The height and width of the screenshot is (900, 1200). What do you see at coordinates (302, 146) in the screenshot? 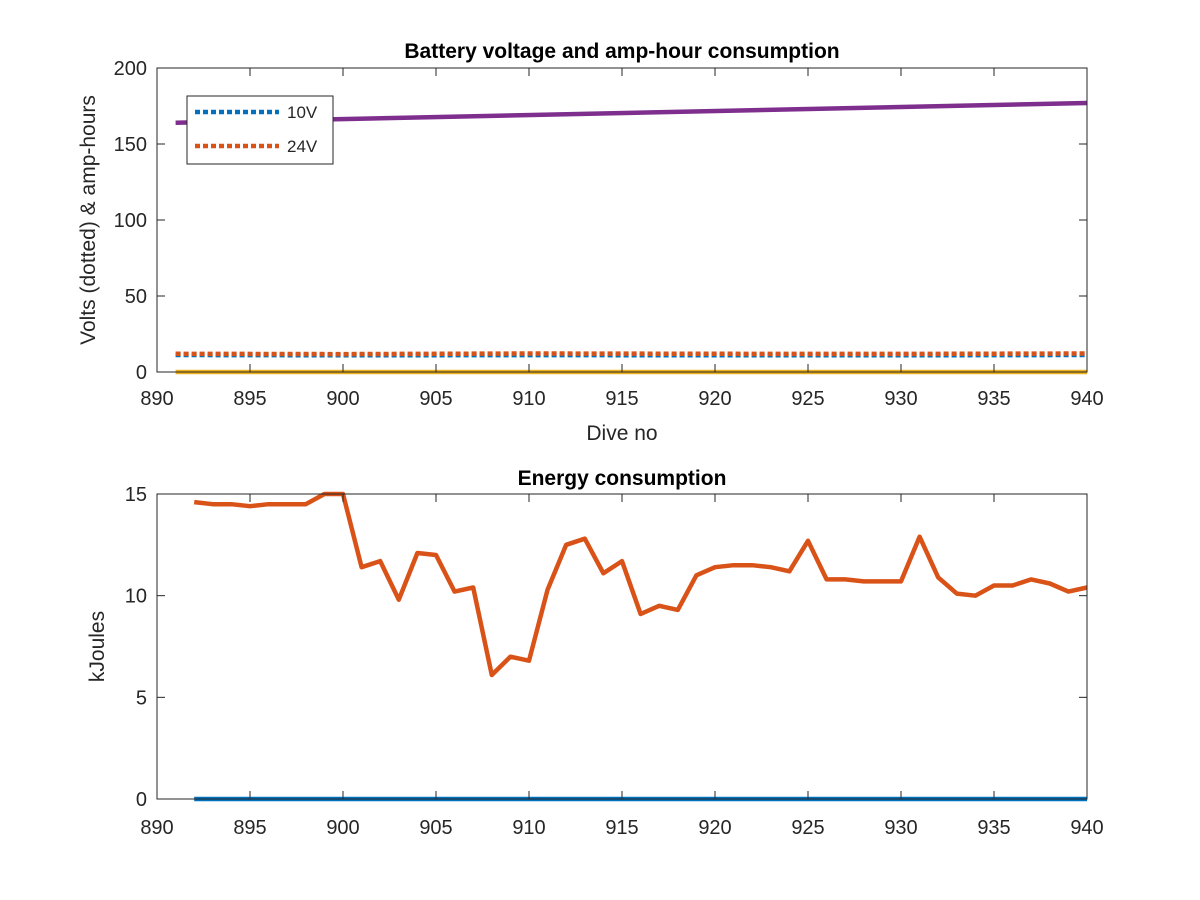
I see `legend-label-24v: 24V` at bounding box center [302, 146].